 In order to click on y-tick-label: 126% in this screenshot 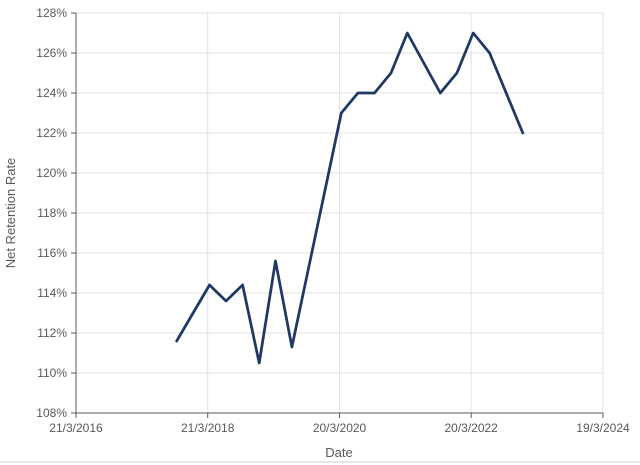, I will do `click(51, 53)`.